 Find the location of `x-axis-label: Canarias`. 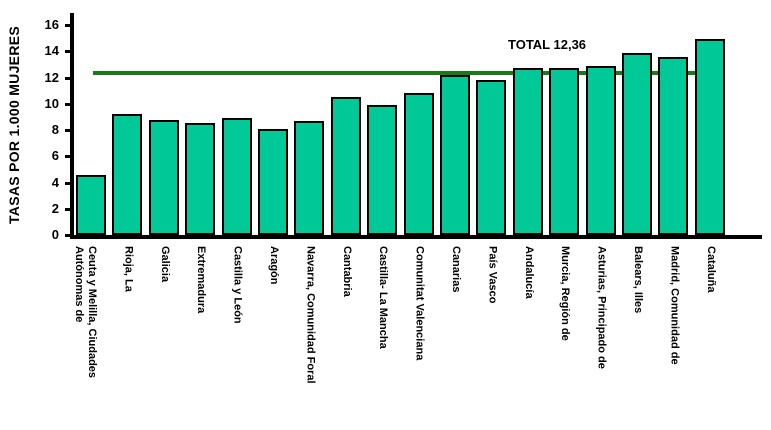

x-axis-label: Canarias is located at coordinates (456, 269).